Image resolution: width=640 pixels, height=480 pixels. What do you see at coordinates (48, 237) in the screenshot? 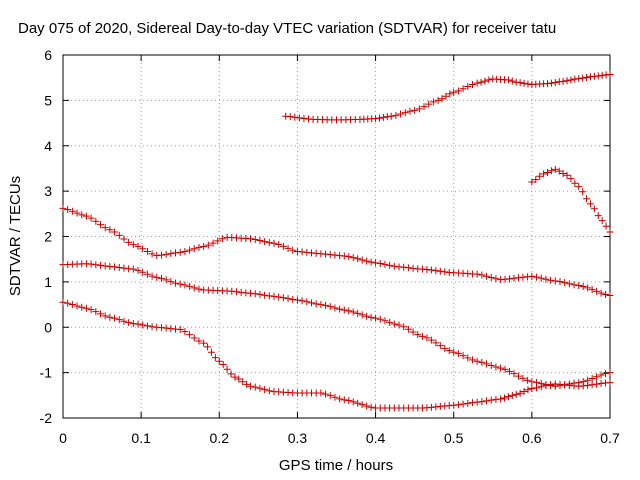
I see `y-tick-label: 2` at bounding box center [48, 237].